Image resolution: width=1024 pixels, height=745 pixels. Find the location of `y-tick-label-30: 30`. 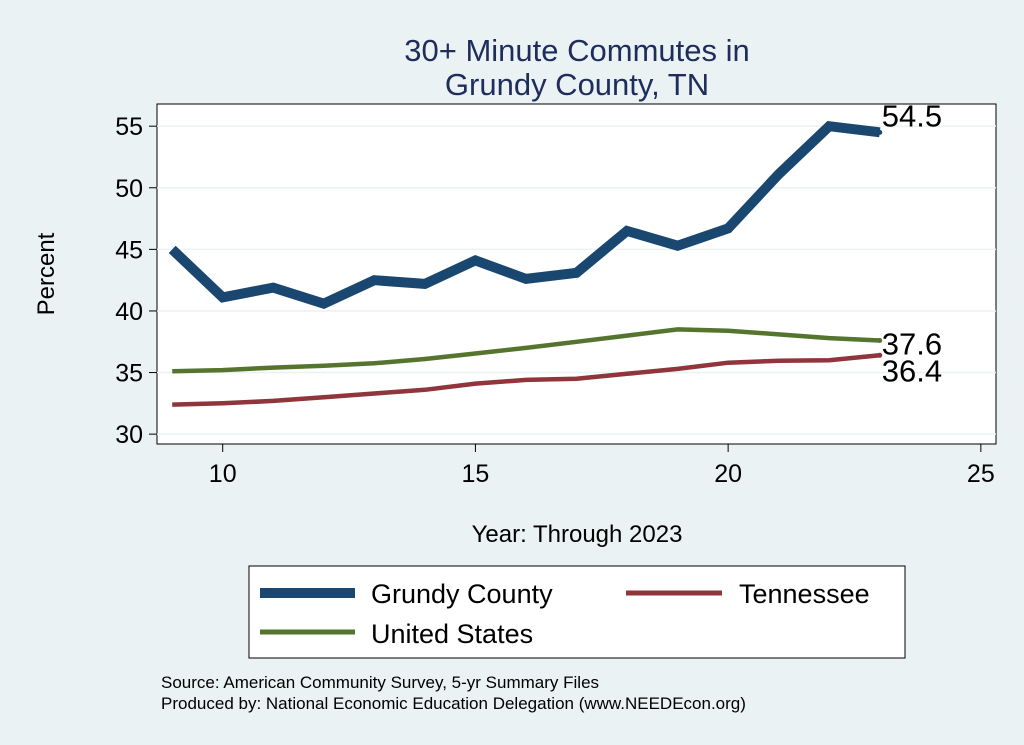

y-tick-label-30: 30 is located at coordinates (129, 435).